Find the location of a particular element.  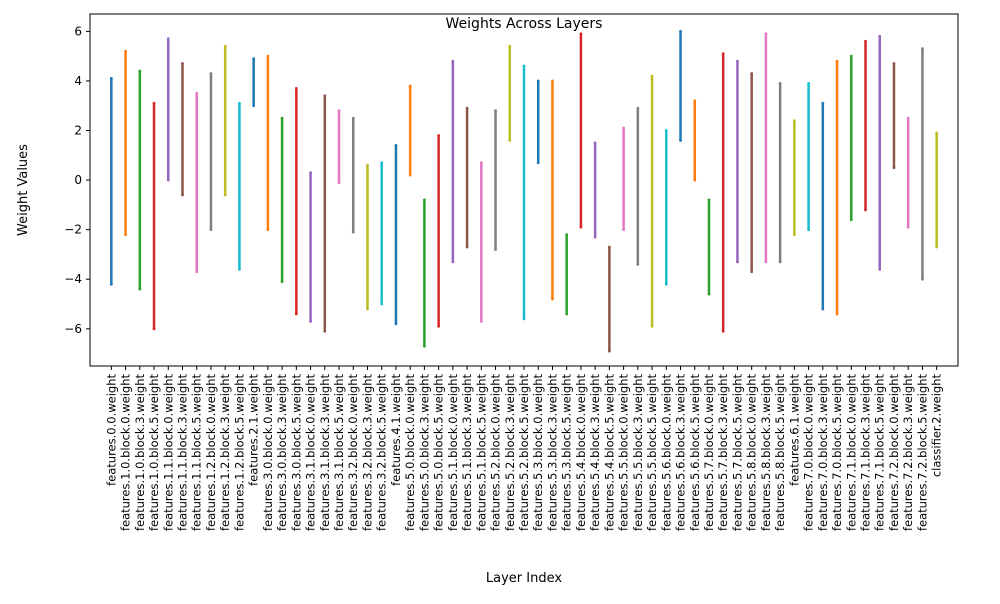

x-tick-label: features.5.4.block.5.weight is located at coordinates (609, 453).